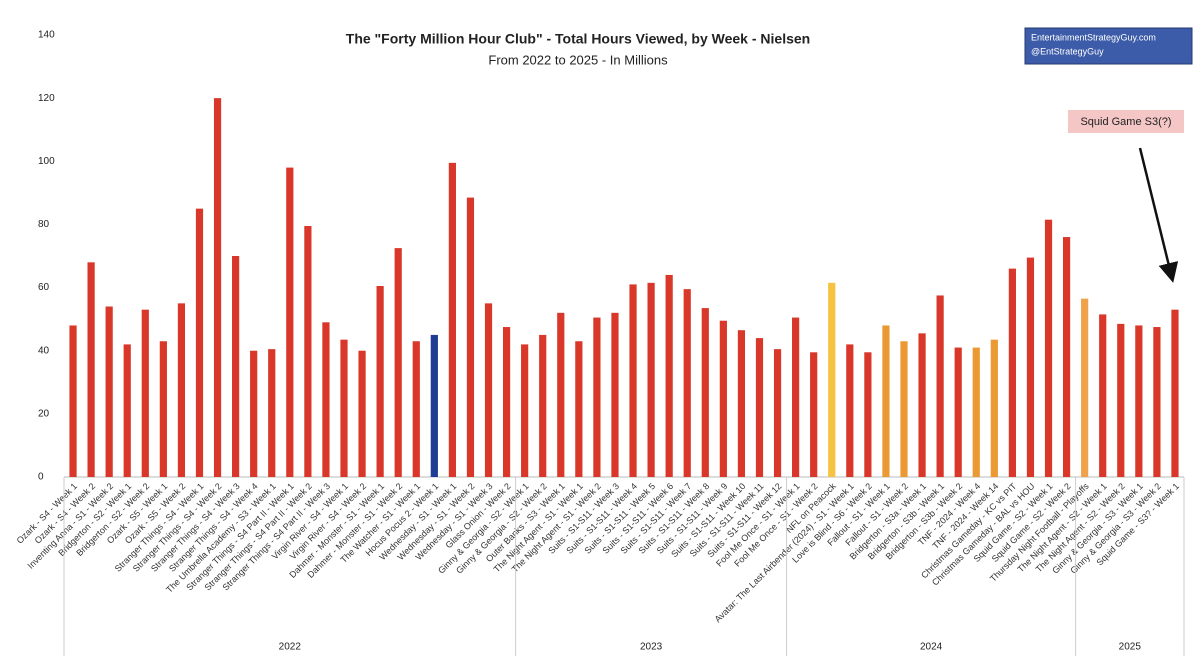 The width and height of the screenshot is (1200, 668). Describe the element at coordinates (1108, 46) in the screenshot. I see `source-box` at that location.